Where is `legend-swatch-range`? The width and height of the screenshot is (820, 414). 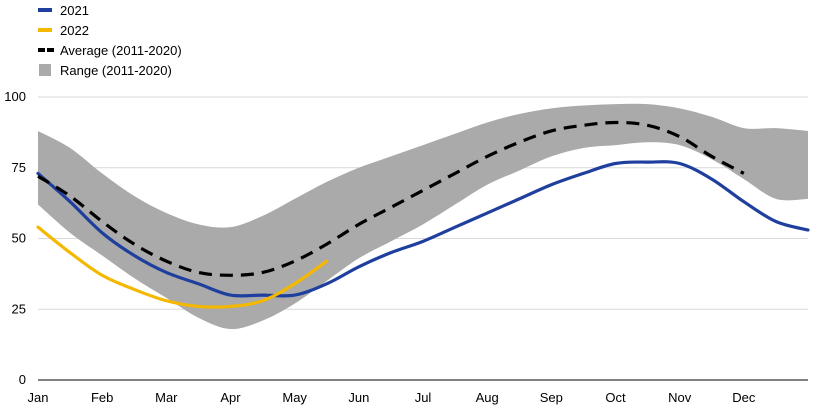
legend-swatch-range is located at coordinates (45, 70).